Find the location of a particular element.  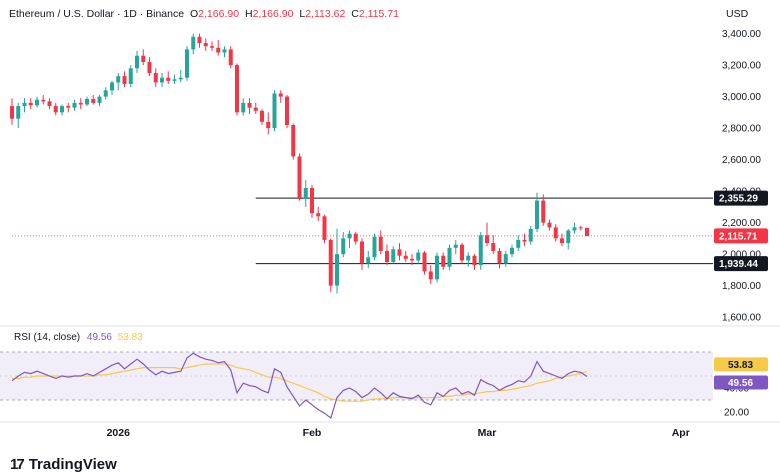

tradingview-logo-icon: 17 is located at coordinates (17, 464).